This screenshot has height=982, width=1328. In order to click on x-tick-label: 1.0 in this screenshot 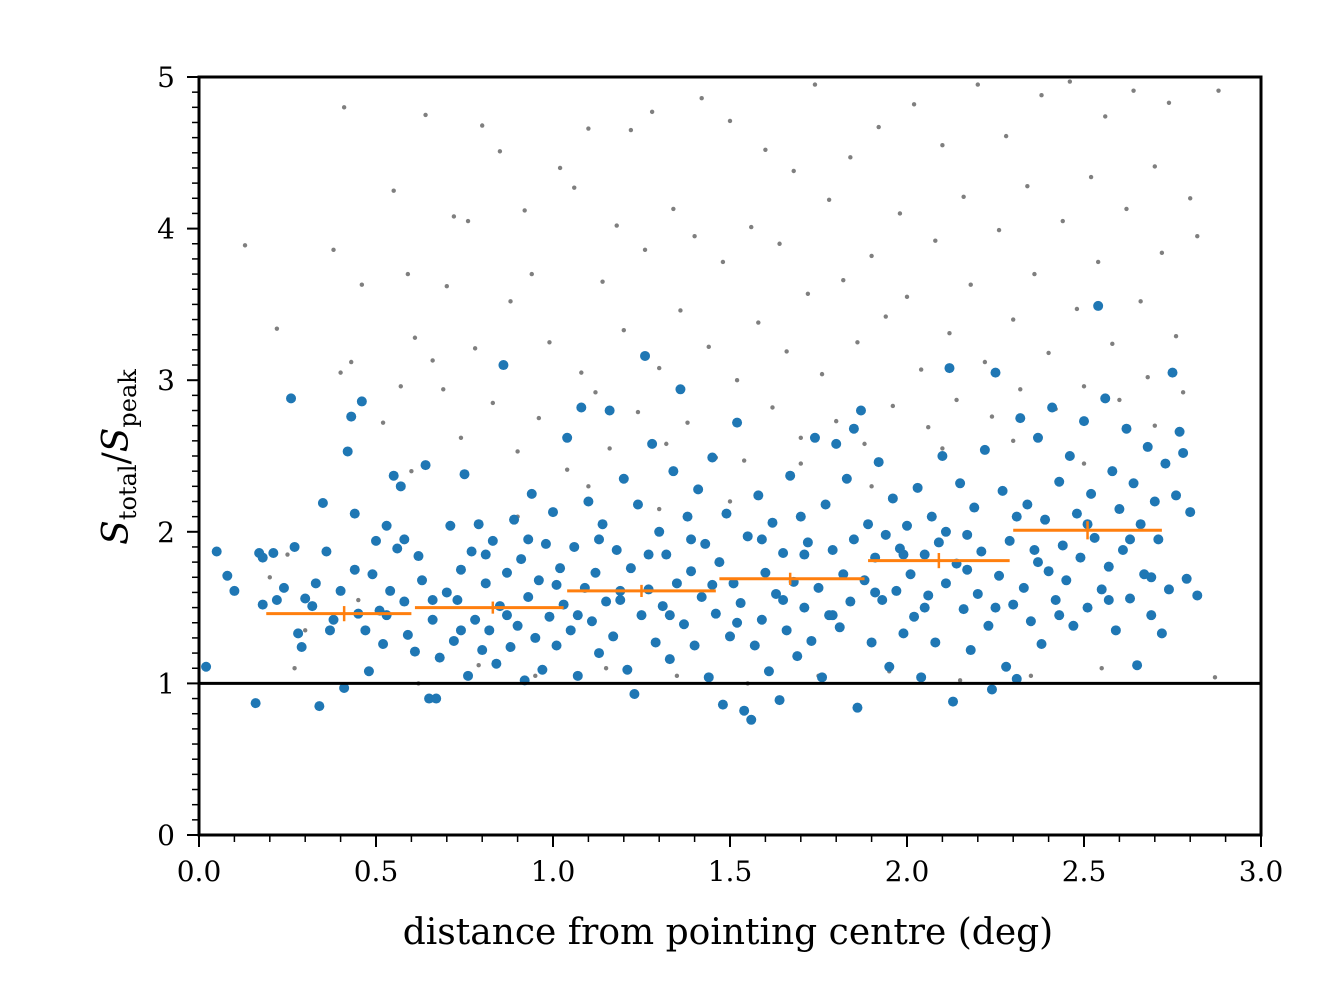, I will do `click(553, 871)`.